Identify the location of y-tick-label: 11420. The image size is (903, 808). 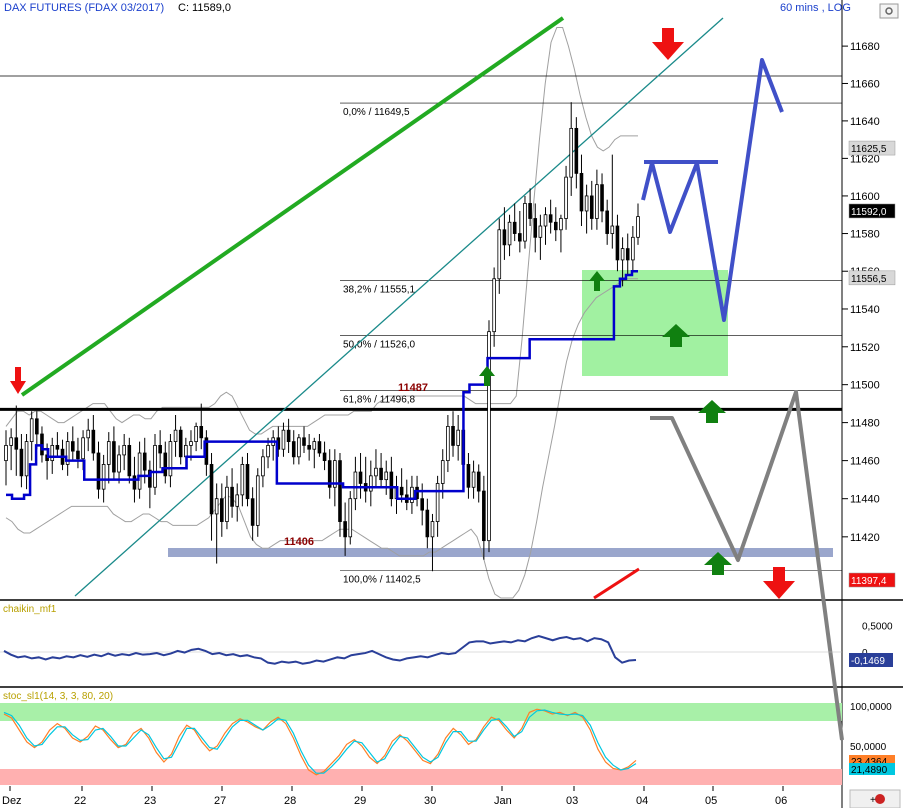
(865, 538).